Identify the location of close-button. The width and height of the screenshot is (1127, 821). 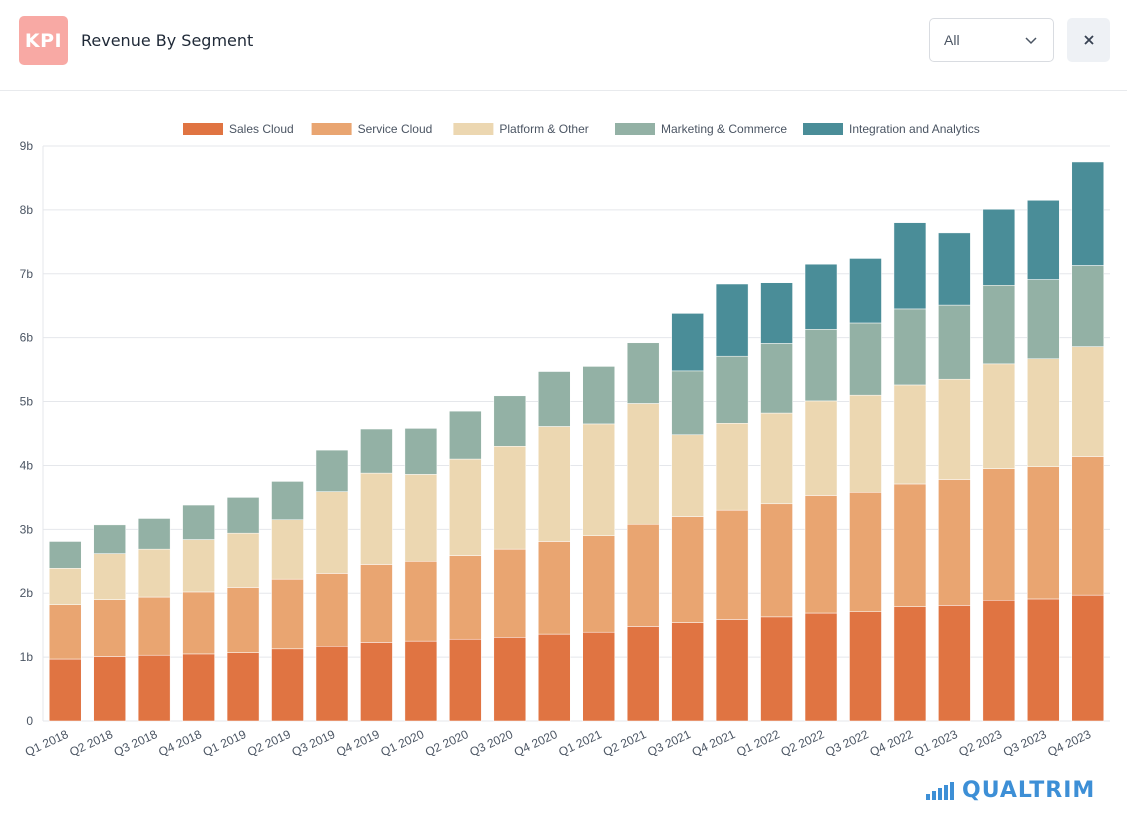
(1088, 40).